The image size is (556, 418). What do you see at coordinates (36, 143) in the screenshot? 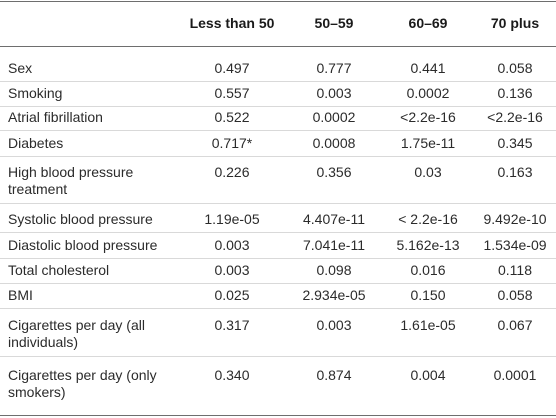
I see `row-label: Diabetes` at bounding box center [36, 143].